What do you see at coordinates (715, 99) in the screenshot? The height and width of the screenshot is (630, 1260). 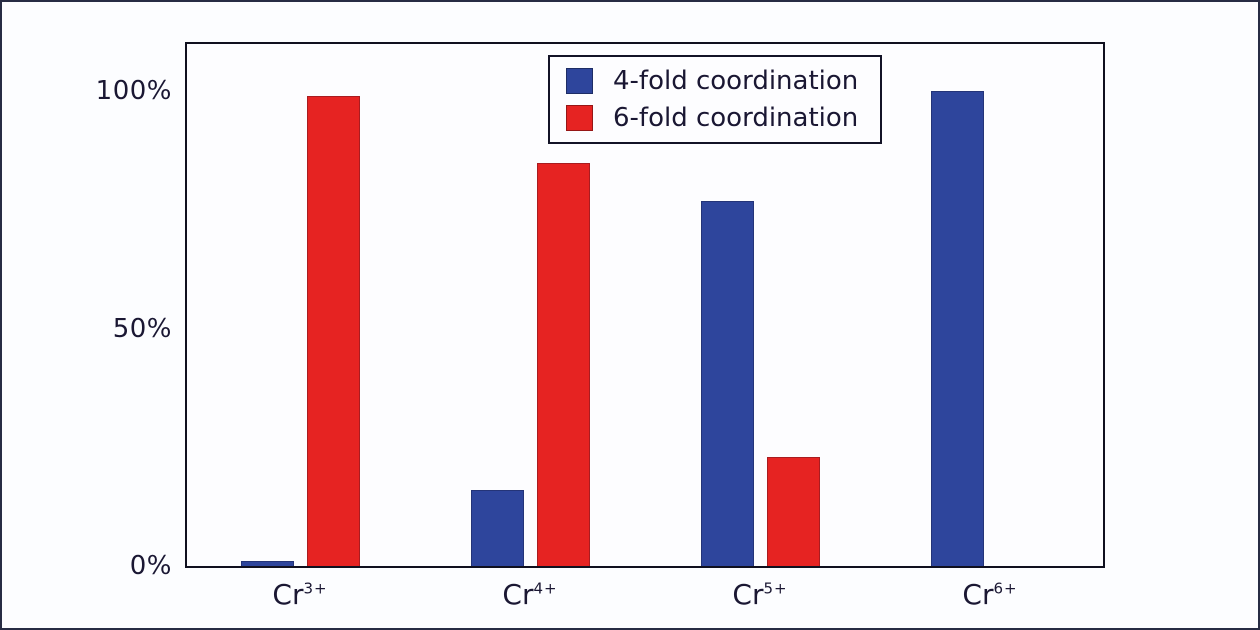 I see `chart-legend: 4-fold coordination 6-fold coordination` at bounding box center [715, 99].